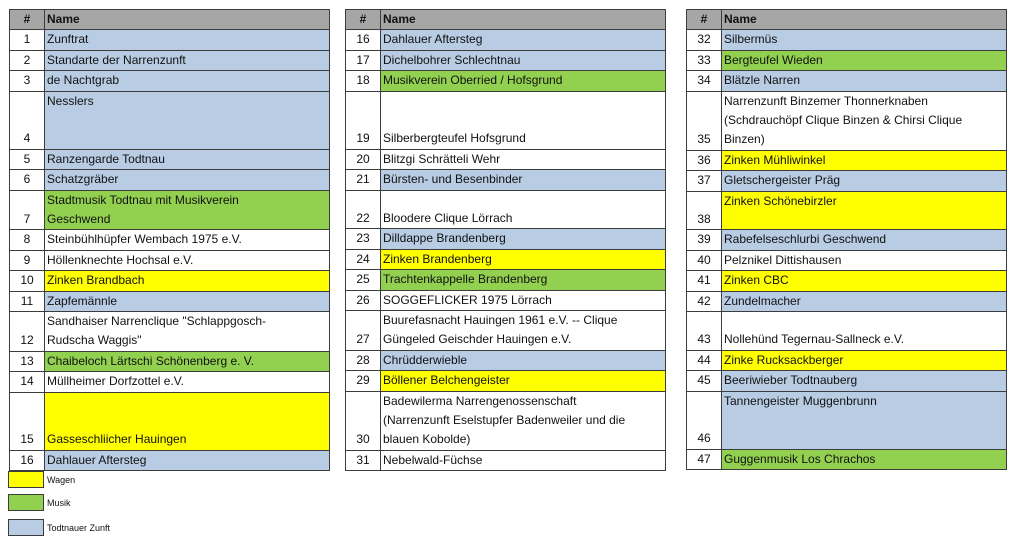  Describe the element at coordinates (27, 382) in the screenshot. I see `row-number: 14` at that location.